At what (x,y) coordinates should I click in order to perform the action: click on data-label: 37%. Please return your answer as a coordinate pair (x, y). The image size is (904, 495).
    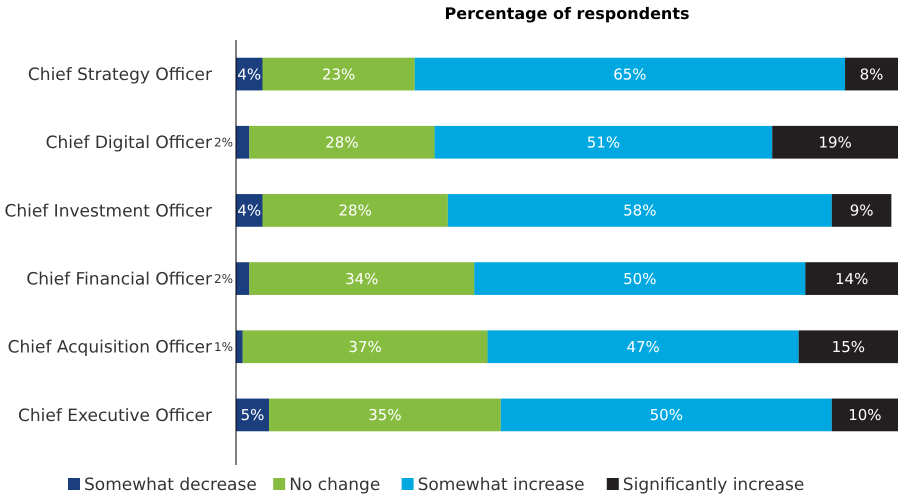
    Looking at the image, I should click on (365, 347).